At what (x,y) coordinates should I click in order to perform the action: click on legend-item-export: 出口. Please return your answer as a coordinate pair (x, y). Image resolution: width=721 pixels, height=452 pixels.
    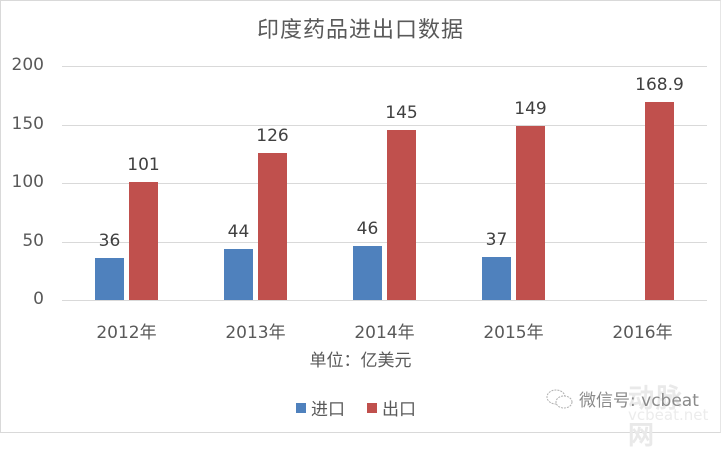
    Looking at the image, I should click on (391, 407).